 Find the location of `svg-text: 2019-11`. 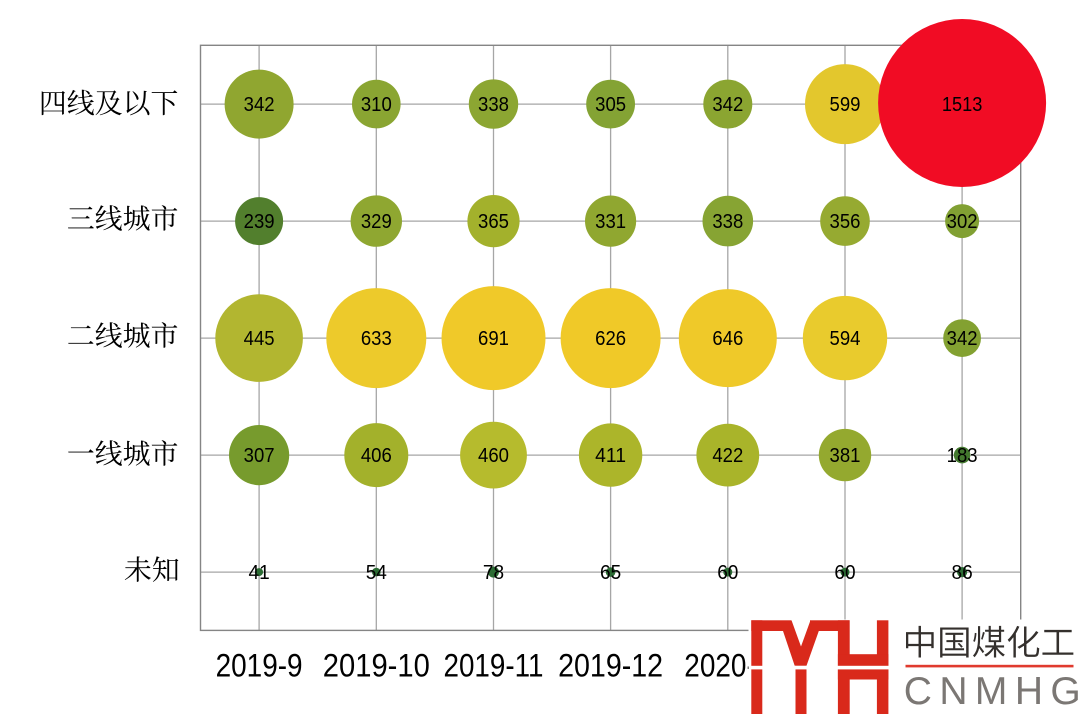

svg-text: 2019-11 is located at coordinates (494, 666).